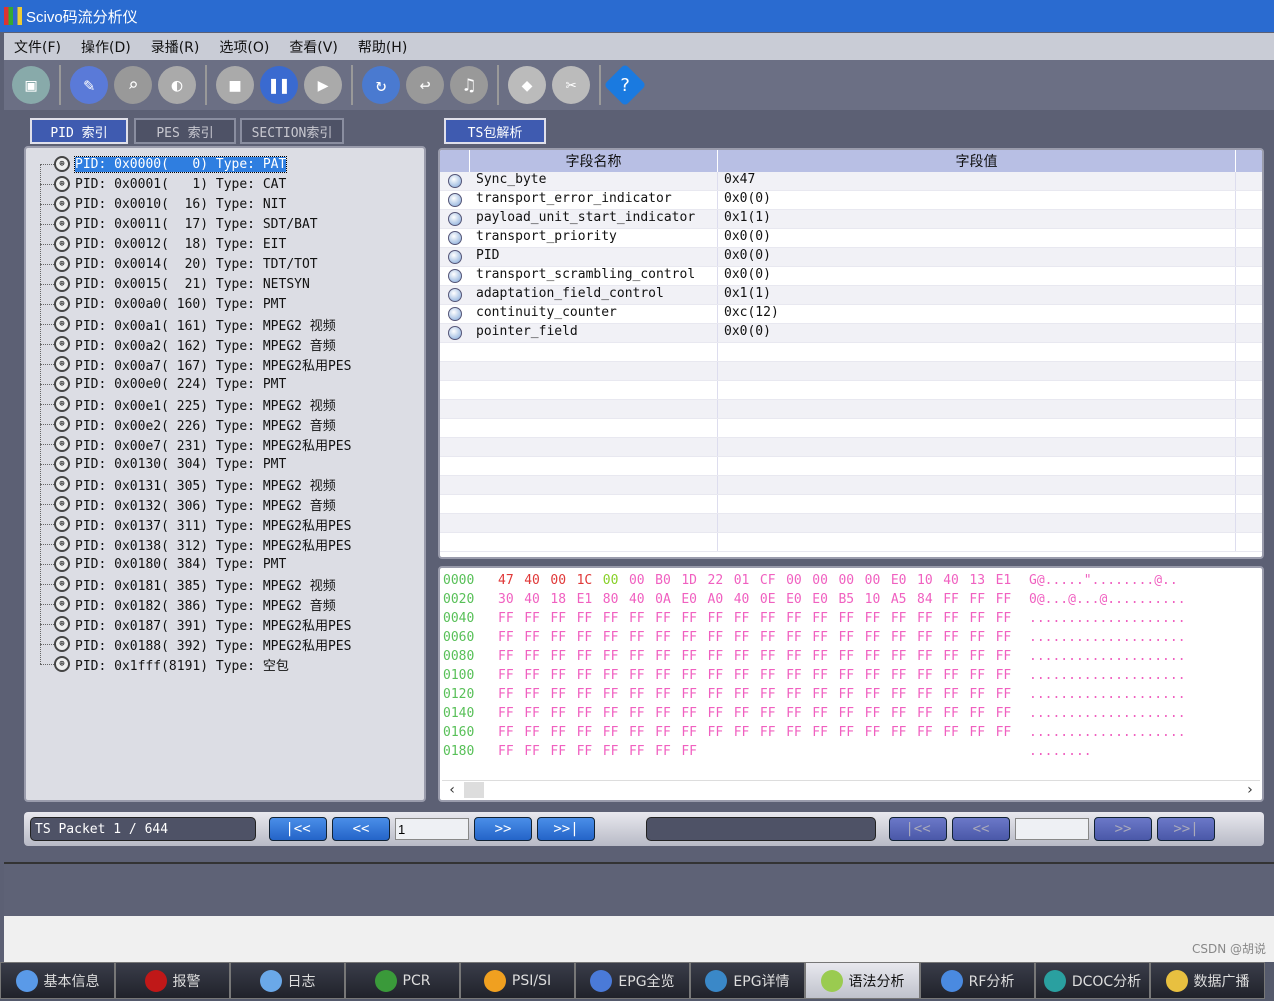 Image resolution: width=1274 pixels, height=1001 pixels. Describe the element at coordinates (225, 624) in the screenshot. I see `tree-item: ⊕ PID: 0x0187( 391) Type: MPEG2私用PES` at that location.